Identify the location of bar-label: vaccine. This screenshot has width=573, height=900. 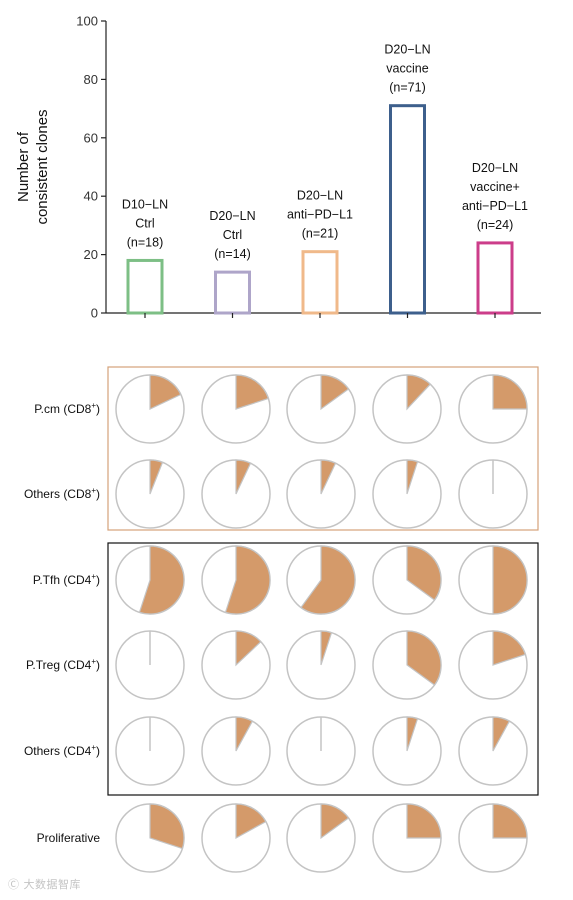
(407, 69).